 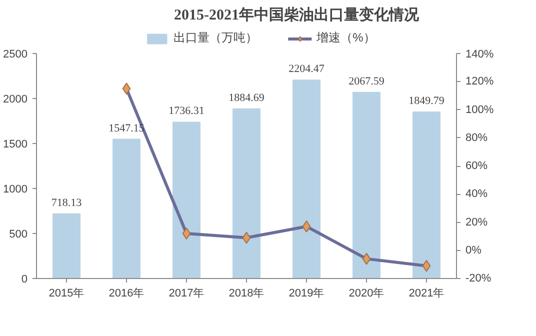 What do you see at coordinates (477, 222) in the screenshot?
I see `y2-tick-label: 20%` at bounding box center [477, 222].